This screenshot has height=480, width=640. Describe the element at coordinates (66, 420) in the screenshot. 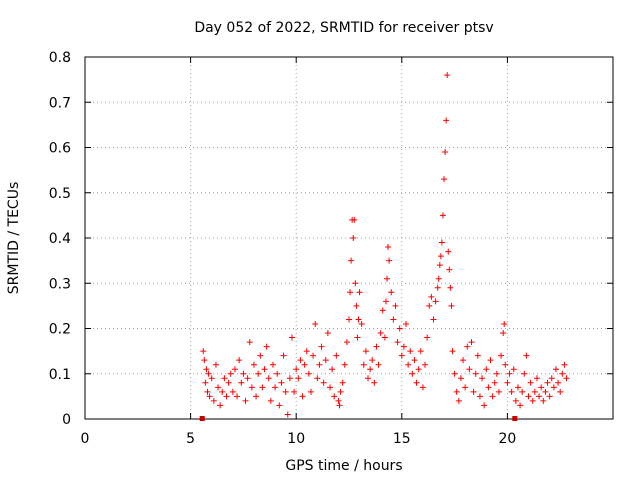

I see `y-tick-label: 0` at that location.